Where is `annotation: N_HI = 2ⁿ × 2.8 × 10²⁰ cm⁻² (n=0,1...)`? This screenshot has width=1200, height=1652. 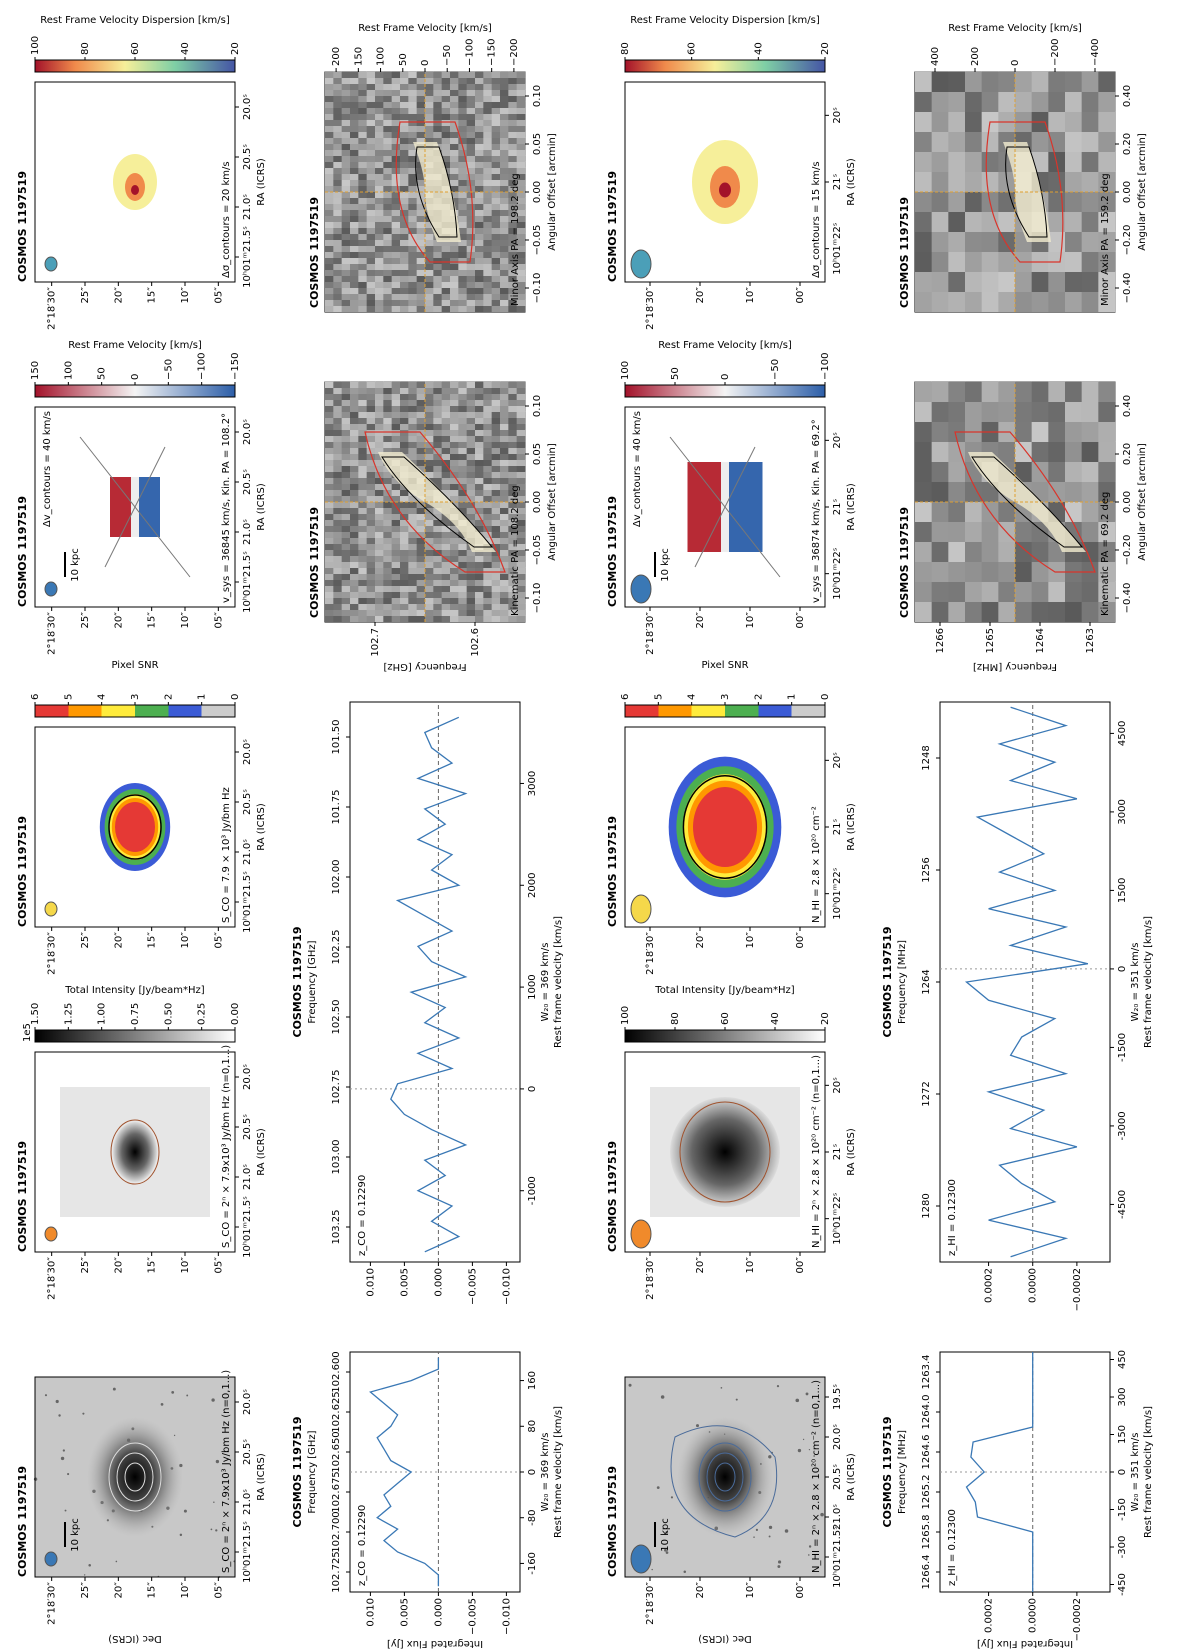 annotation: N_HI = 2ⁿ × 2.8 × 10²⁰ cm⁻² (n=0,1...) is located at coordinates (816, 1476).